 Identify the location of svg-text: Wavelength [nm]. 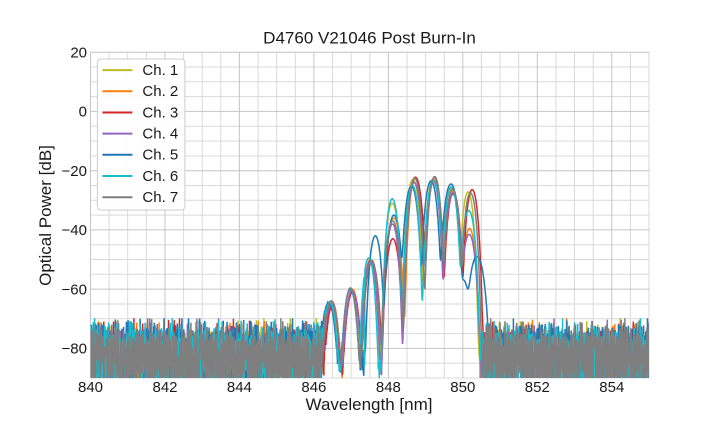
(369, 404).